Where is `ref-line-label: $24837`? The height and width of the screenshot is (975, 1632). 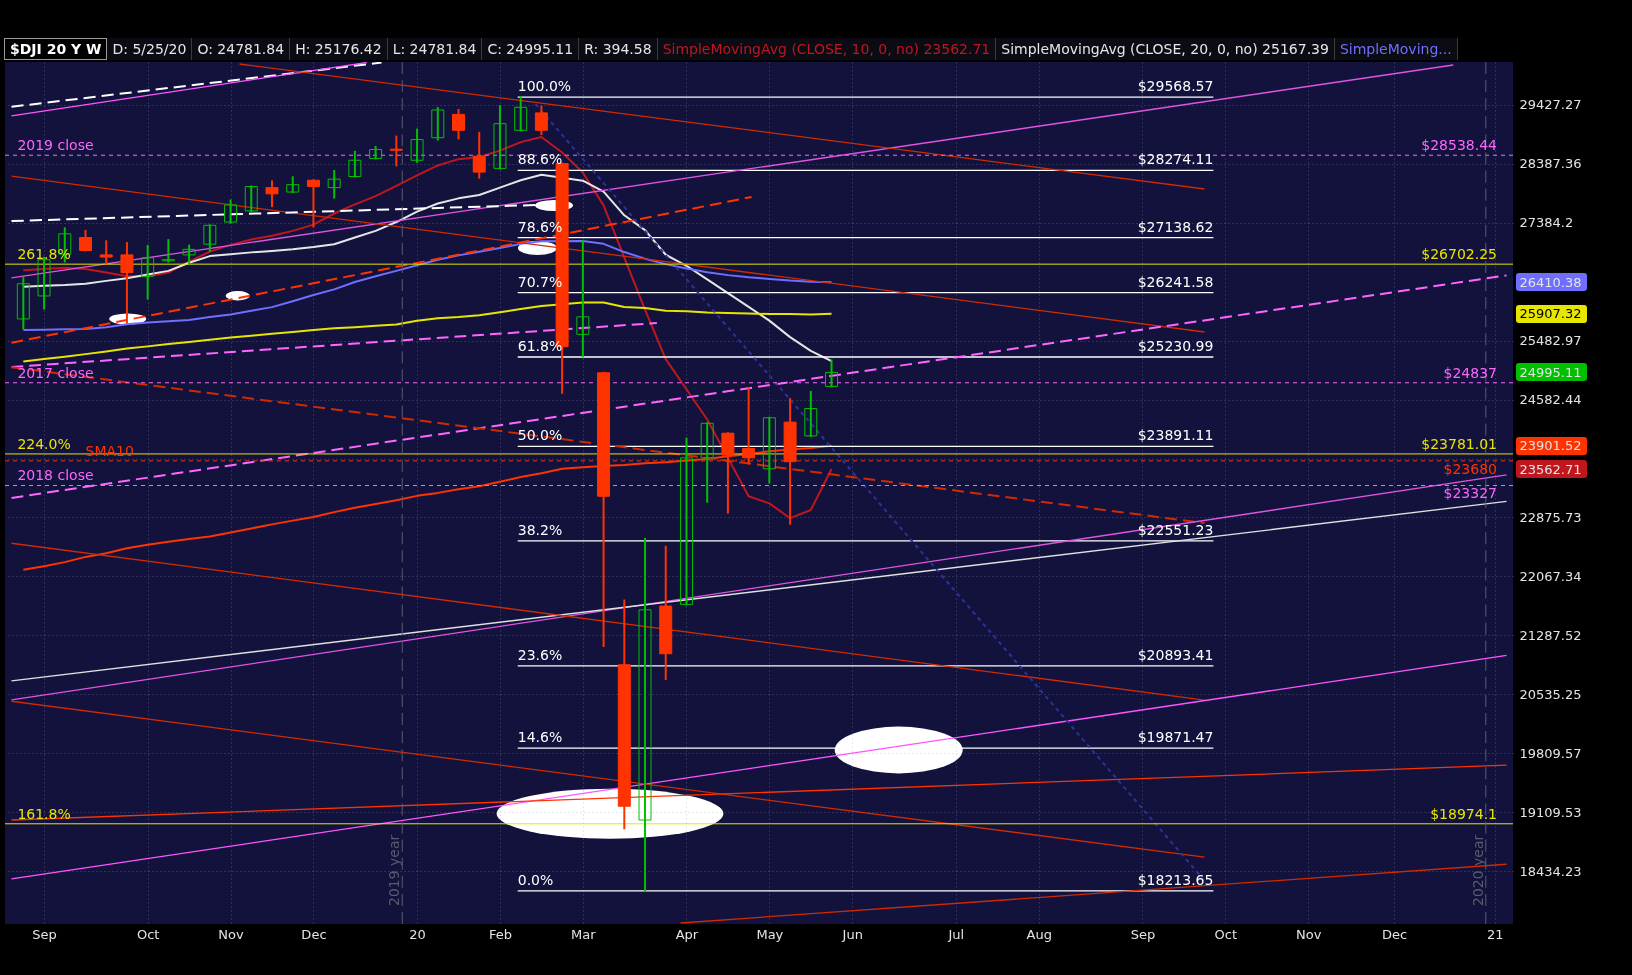
ref-line-label: $24837 is located at coordinates (1470, 372).